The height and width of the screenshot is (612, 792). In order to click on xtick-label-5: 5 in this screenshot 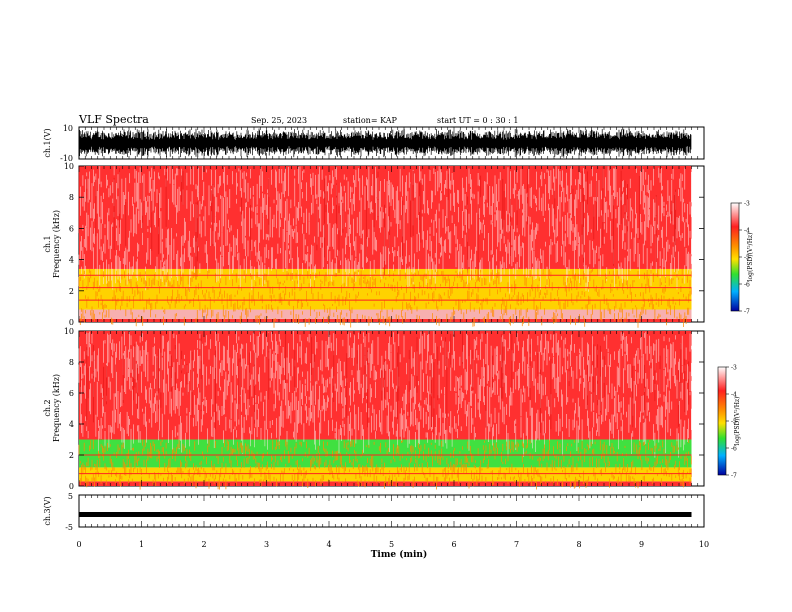, I will do `click(391, 544)`.